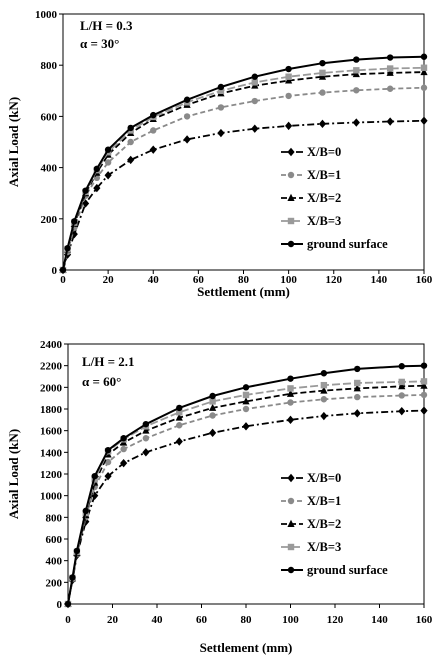  What do you see at coordinates (51, 475) in the screenshot?
I see `y-tick-label: 1200` at bounding box center [51, 475].